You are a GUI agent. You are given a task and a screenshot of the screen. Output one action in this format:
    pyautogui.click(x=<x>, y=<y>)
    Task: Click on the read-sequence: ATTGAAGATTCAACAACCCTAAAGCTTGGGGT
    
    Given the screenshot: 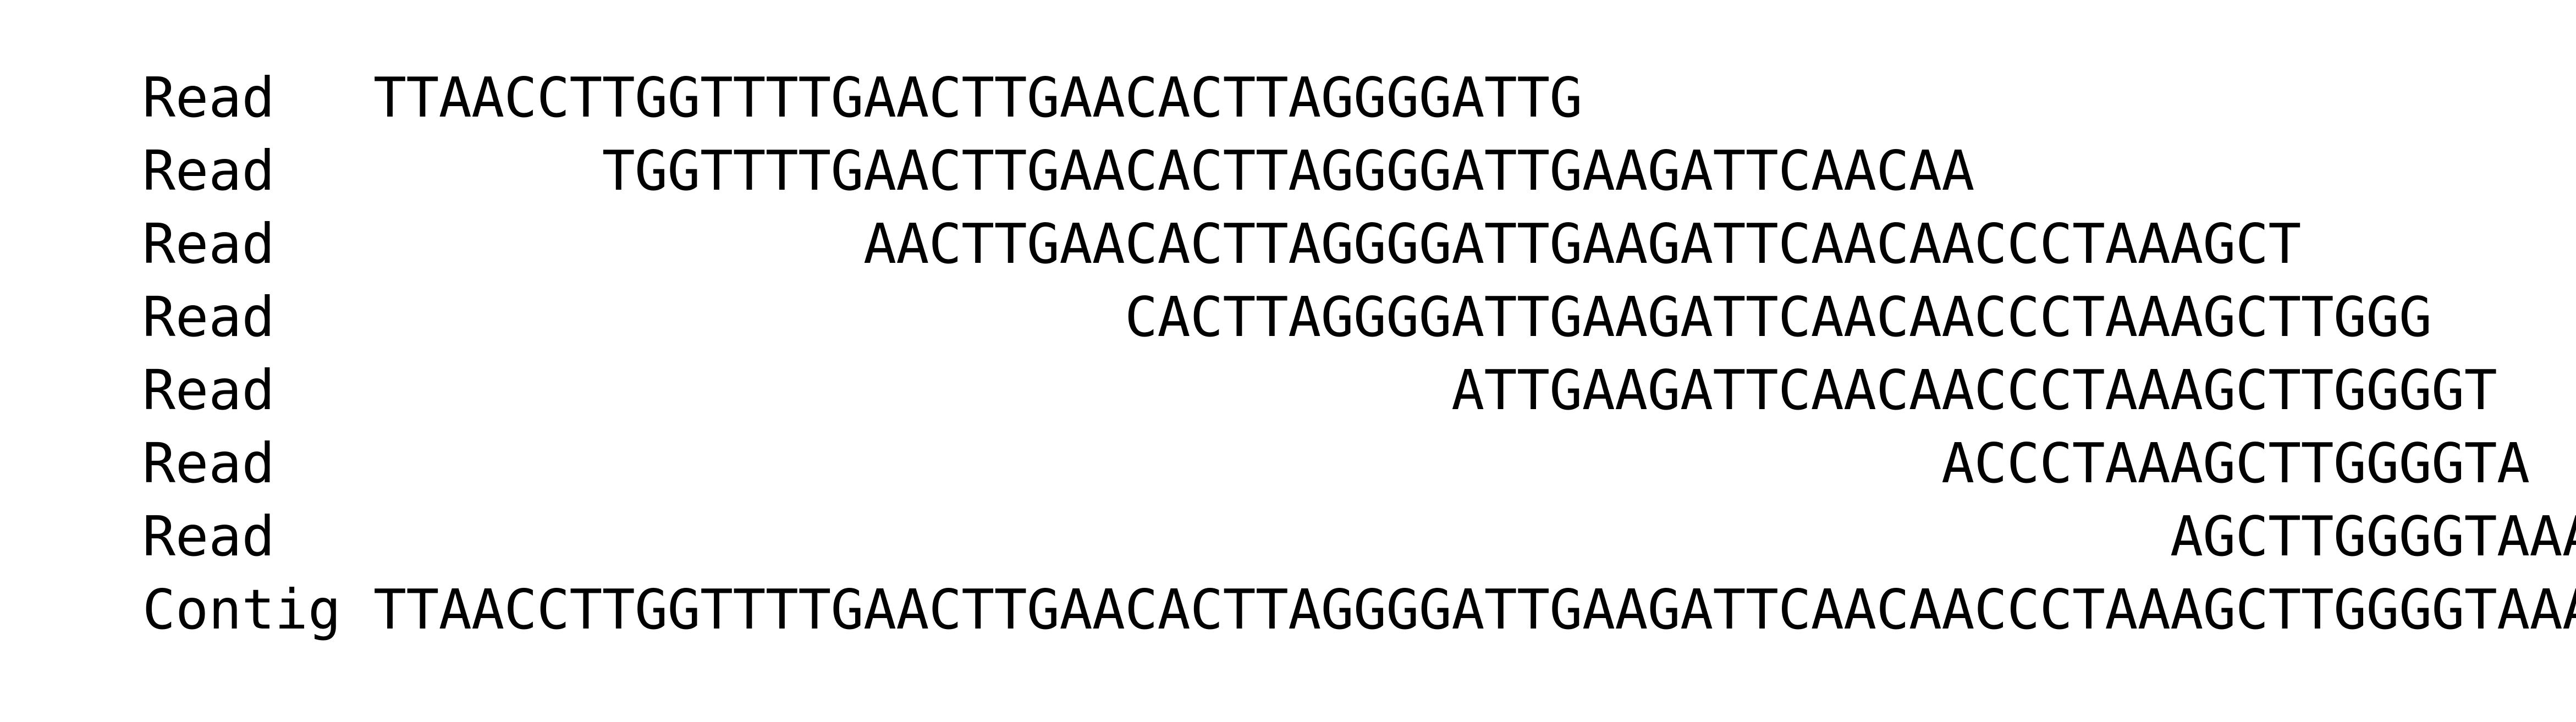 What is the action you would take?
    pyautogui.click(x=1974, y=390)
    